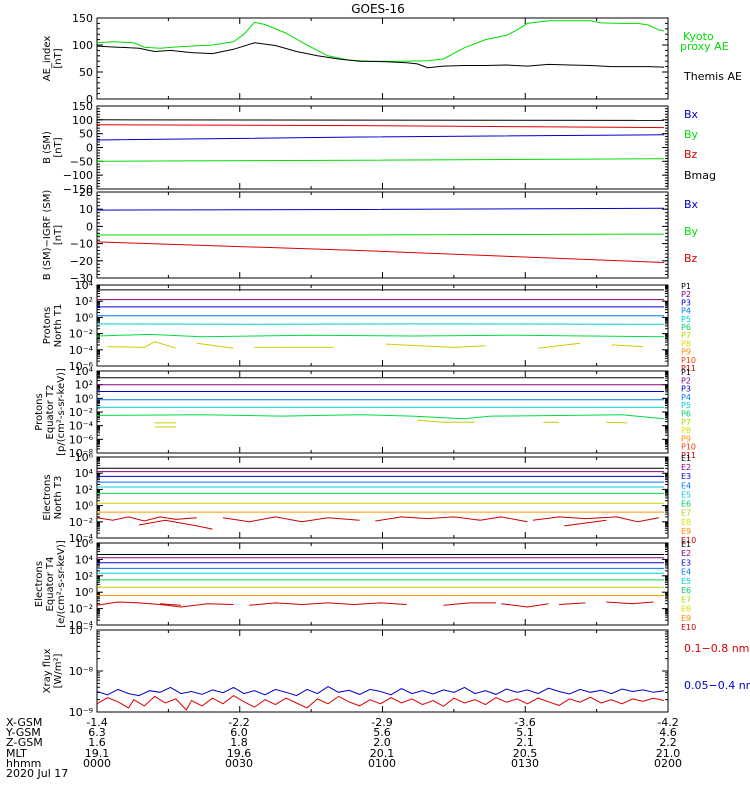 The height and width of the screenshot is (800, 750). Describe the element at coordinates (239, 753) in the screenshot. I see `orbit-value: 19.6` at that location.